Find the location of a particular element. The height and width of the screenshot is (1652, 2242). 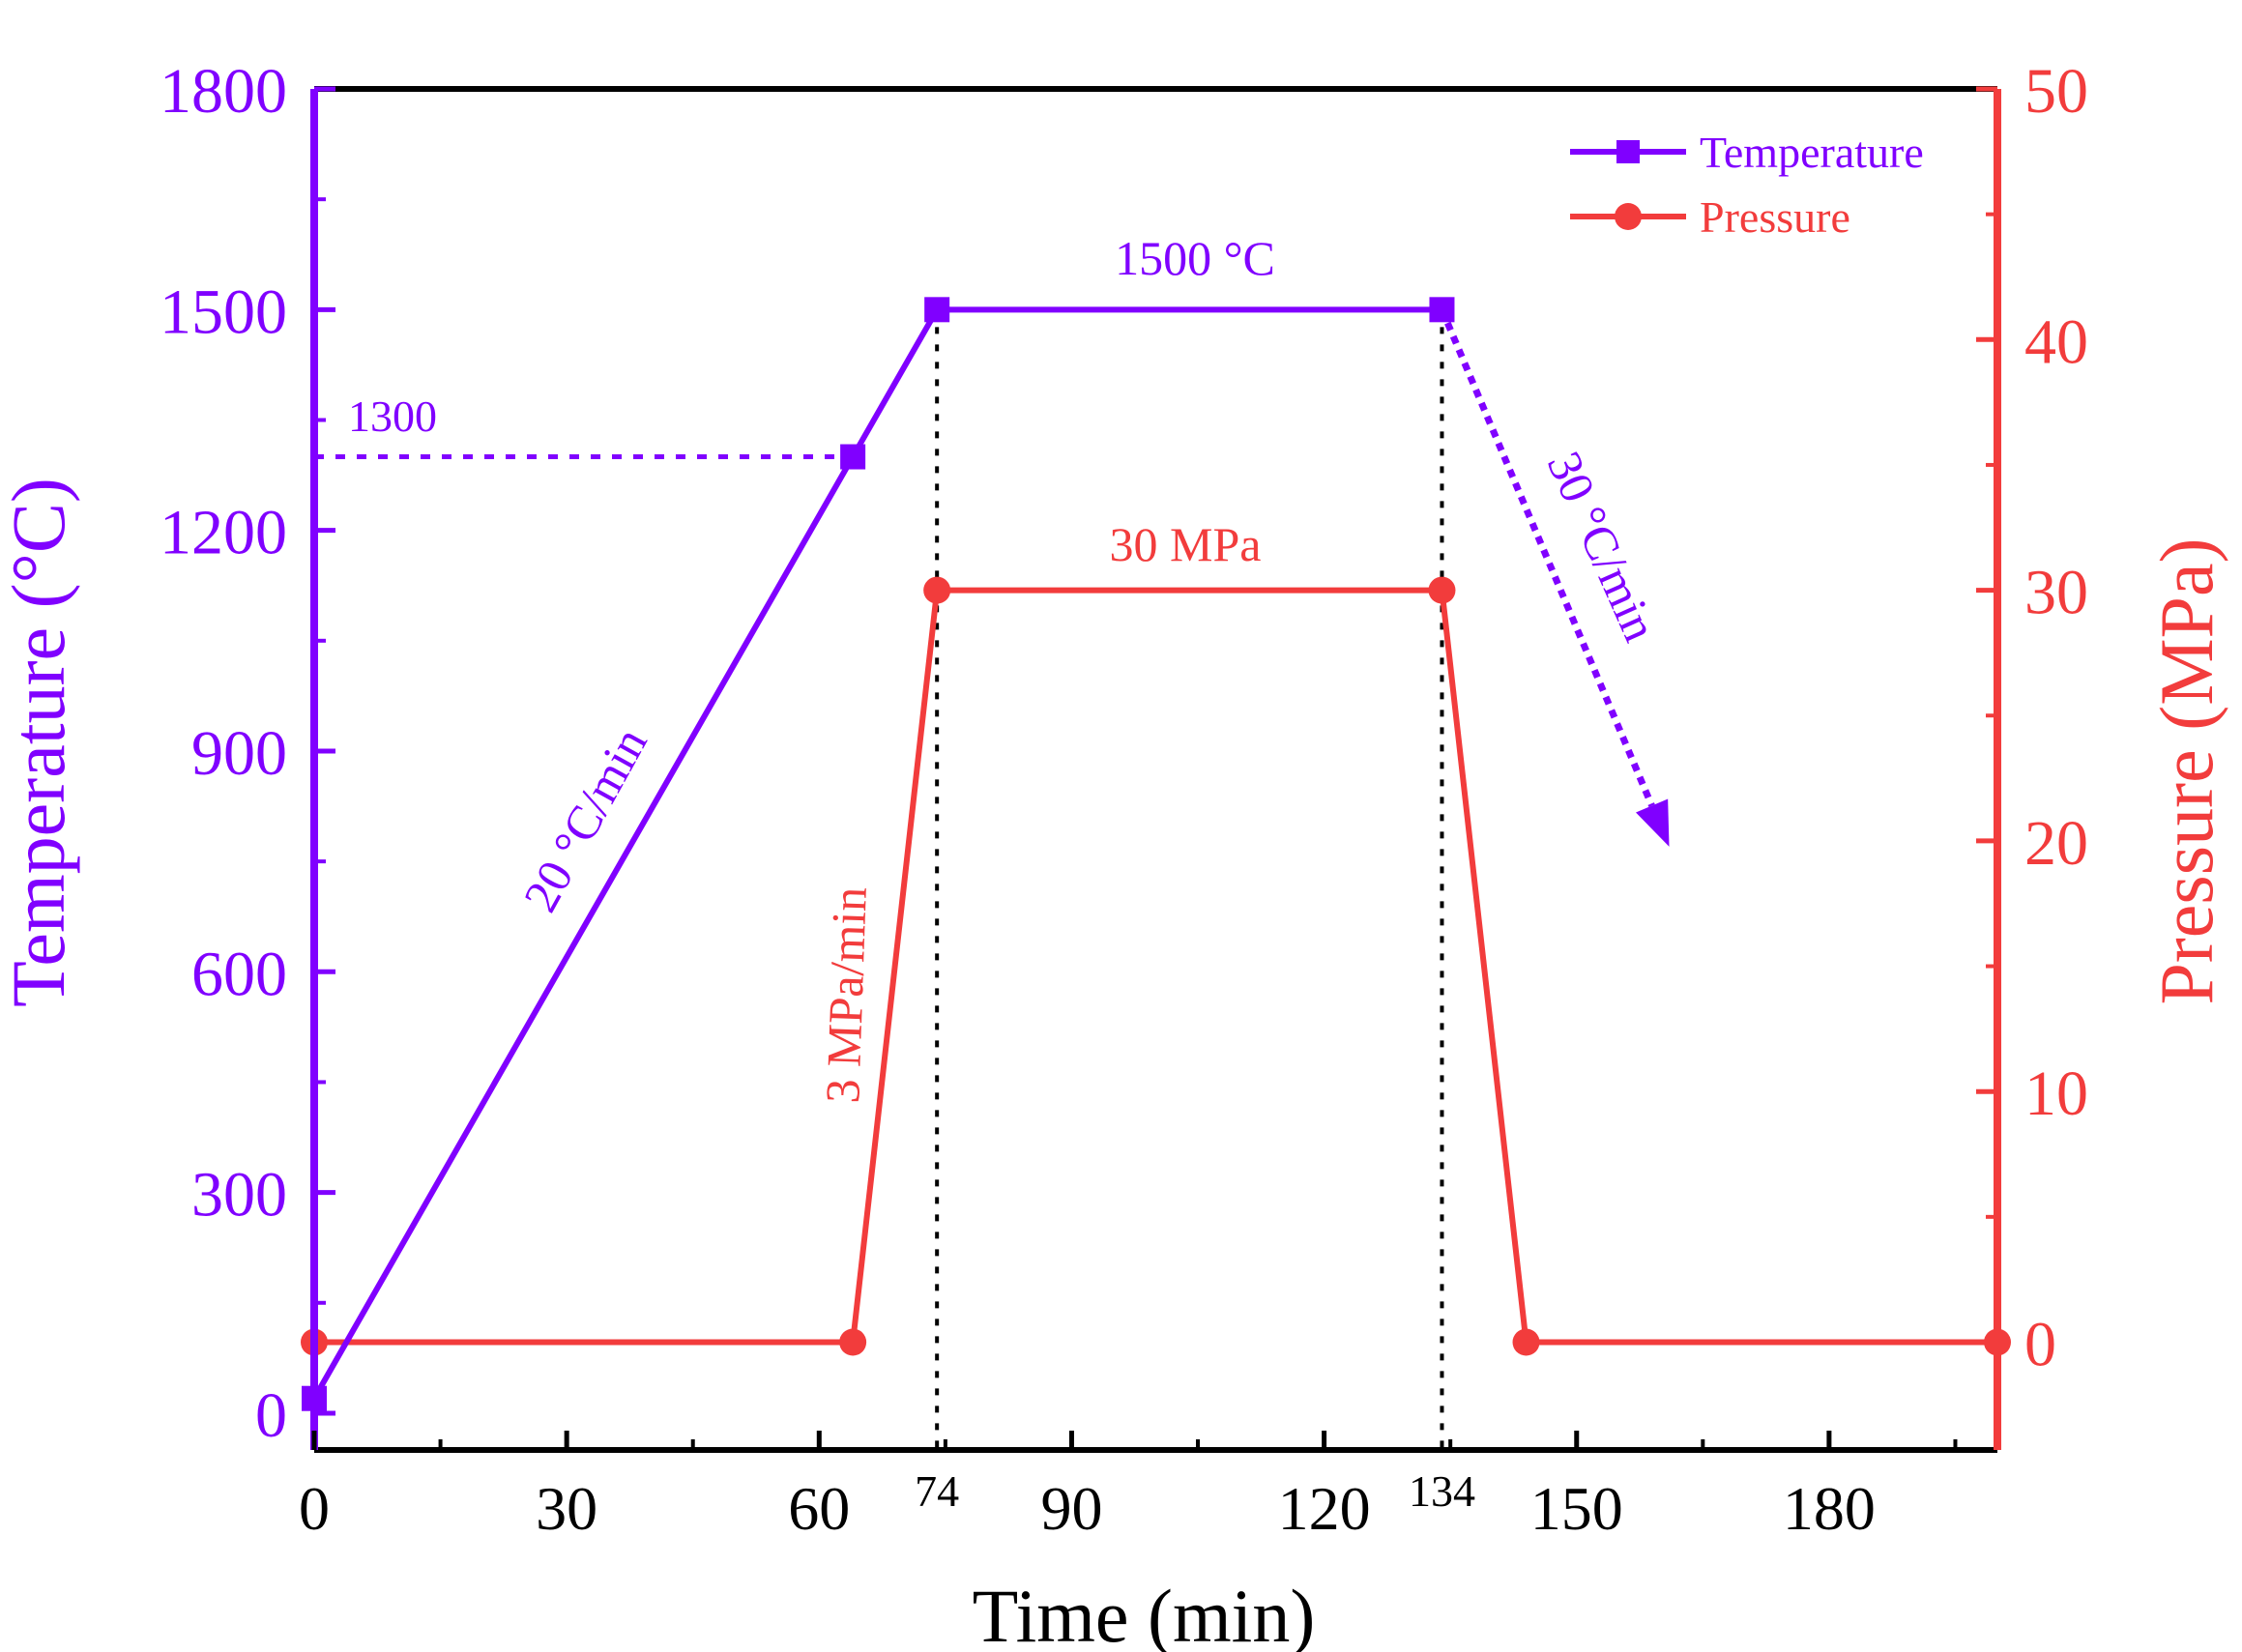

legend-pressure-marker is located at coordinates (1629, 216).